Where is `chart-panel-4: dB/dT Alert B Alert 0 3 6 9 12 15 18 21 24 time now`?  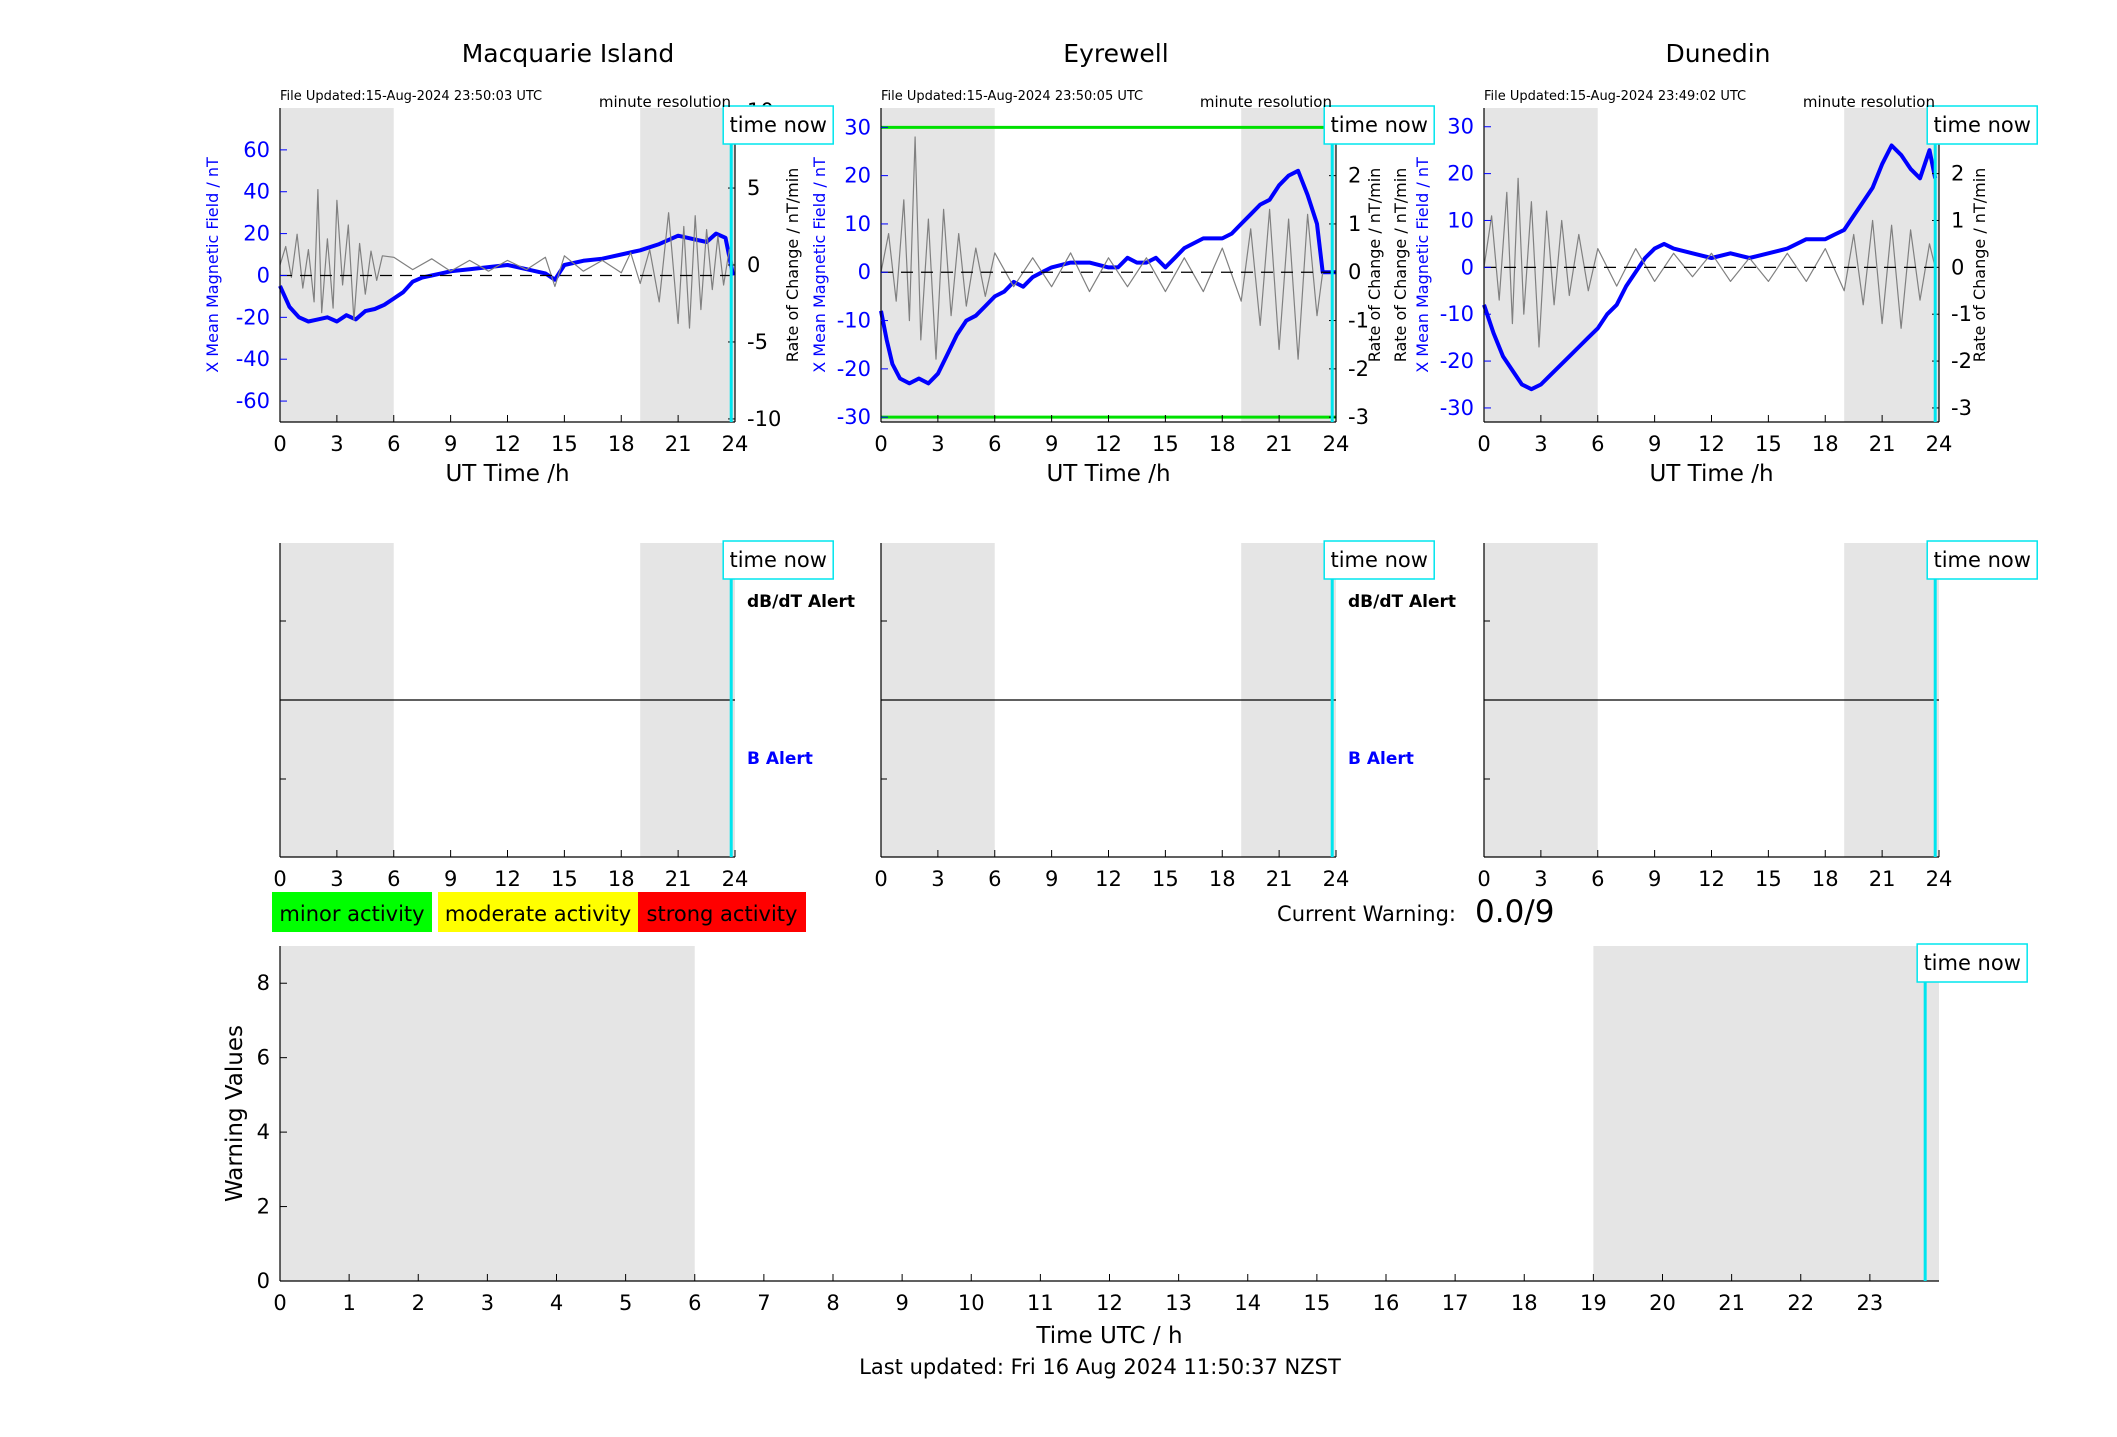 chart-panel-4: dB/dT Alert B Alert 0 3 6 9 12 15 18 21 24 time now is located at coordinates (564, 715).